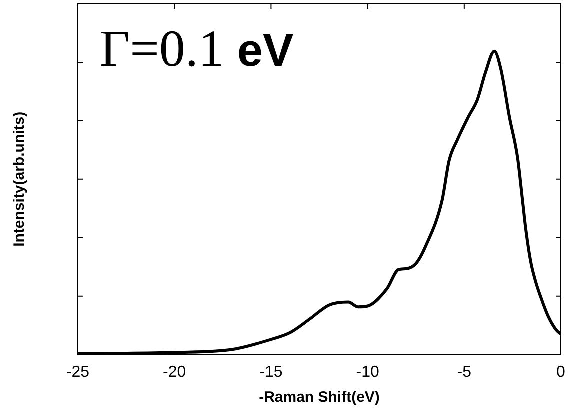 This screenshot has height=415, width=573. I want to click on x-tick-label: -15, so click(271, 372).